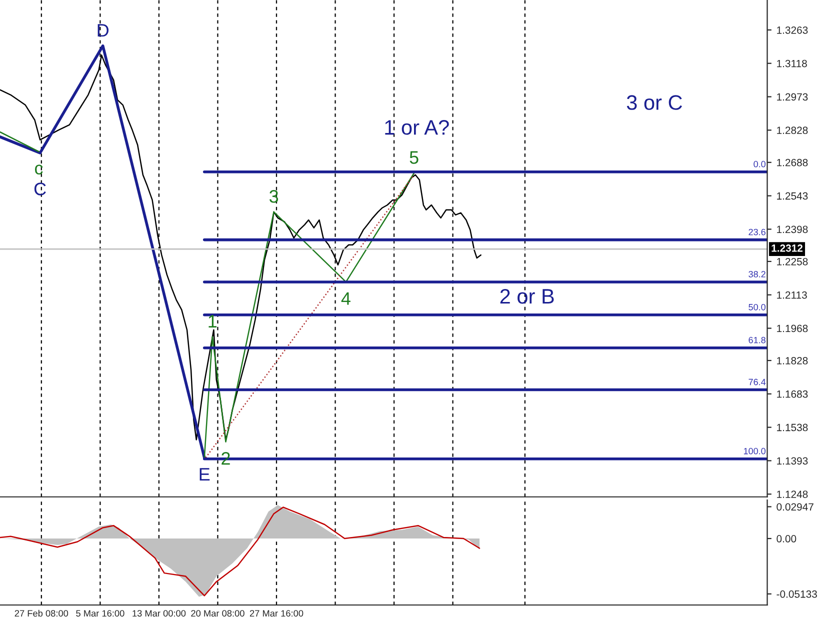  I want to click on x-tick-label: 27 Mar 16:00, so click(277, 613).